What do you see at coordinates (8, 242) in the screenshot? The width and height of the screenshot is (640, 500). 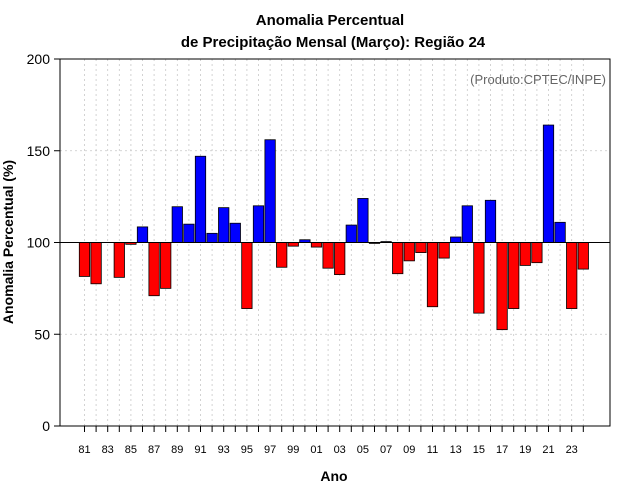 I see `y-axis-label: Anomalia Percentual (%)` at bounding box center [8, 242].